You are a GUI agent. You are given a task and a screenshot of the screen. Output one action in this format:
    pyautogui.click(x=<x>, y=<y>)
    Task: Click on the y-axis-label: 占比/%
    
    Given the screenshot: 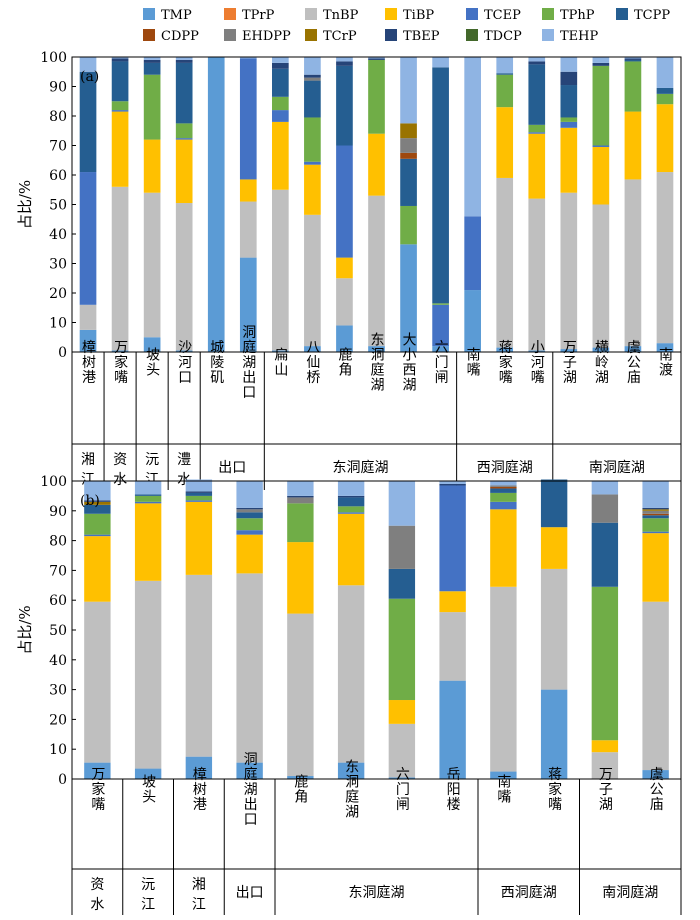 What is the action you would take?
    pyautogui.click(x=25, y=204)
    